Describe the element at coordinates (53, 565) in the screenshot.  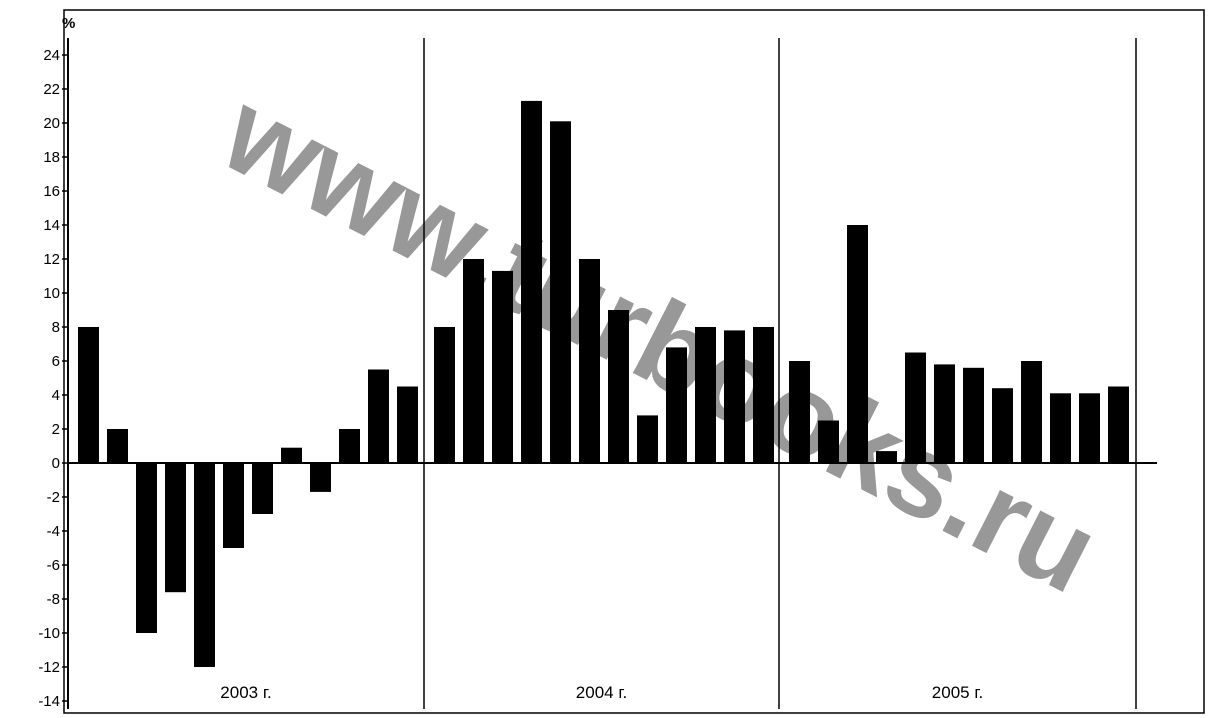
I see `y-tick-label: -6` at that location.